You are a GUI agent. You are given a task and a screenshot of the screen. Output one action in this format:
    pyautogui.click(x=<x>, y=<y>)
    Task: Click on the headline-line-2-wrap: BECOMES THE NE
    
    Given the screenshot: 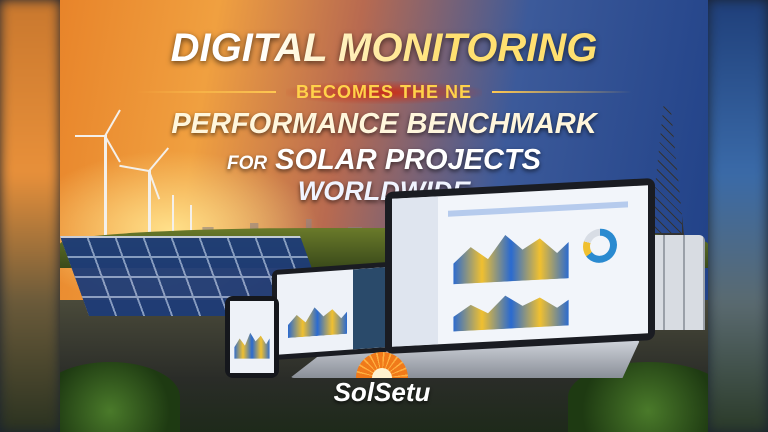 What is the action you would take?
    pyautogui.click(x=384, y=92)
    